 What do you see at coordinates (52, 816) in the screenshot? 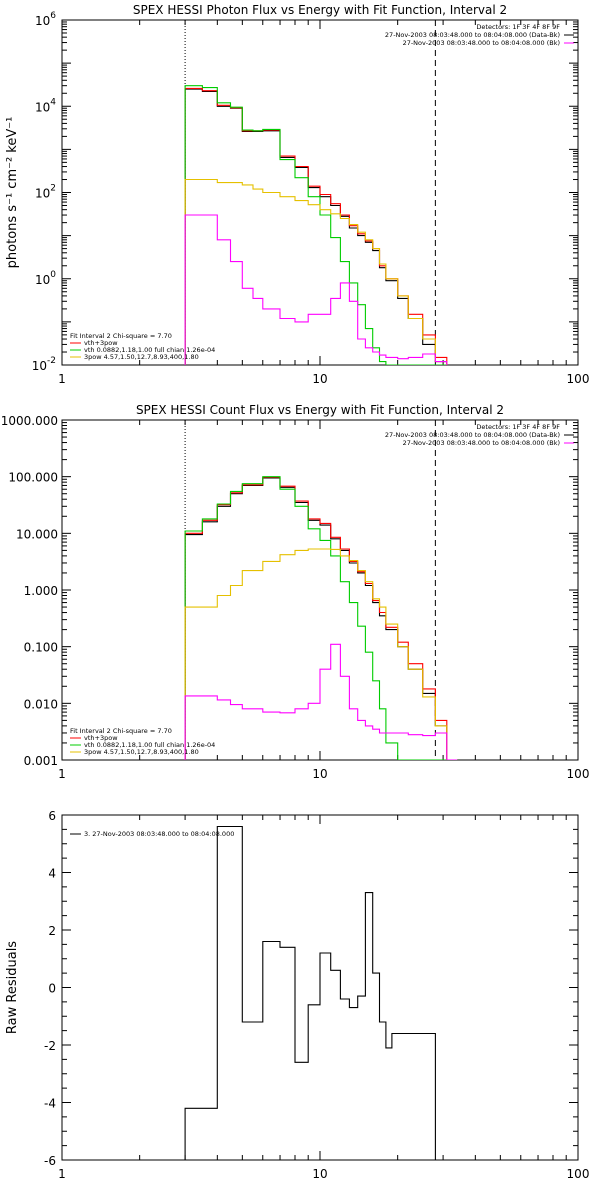
I see `y-tick-label: 6` at bounding box center [52, 816].